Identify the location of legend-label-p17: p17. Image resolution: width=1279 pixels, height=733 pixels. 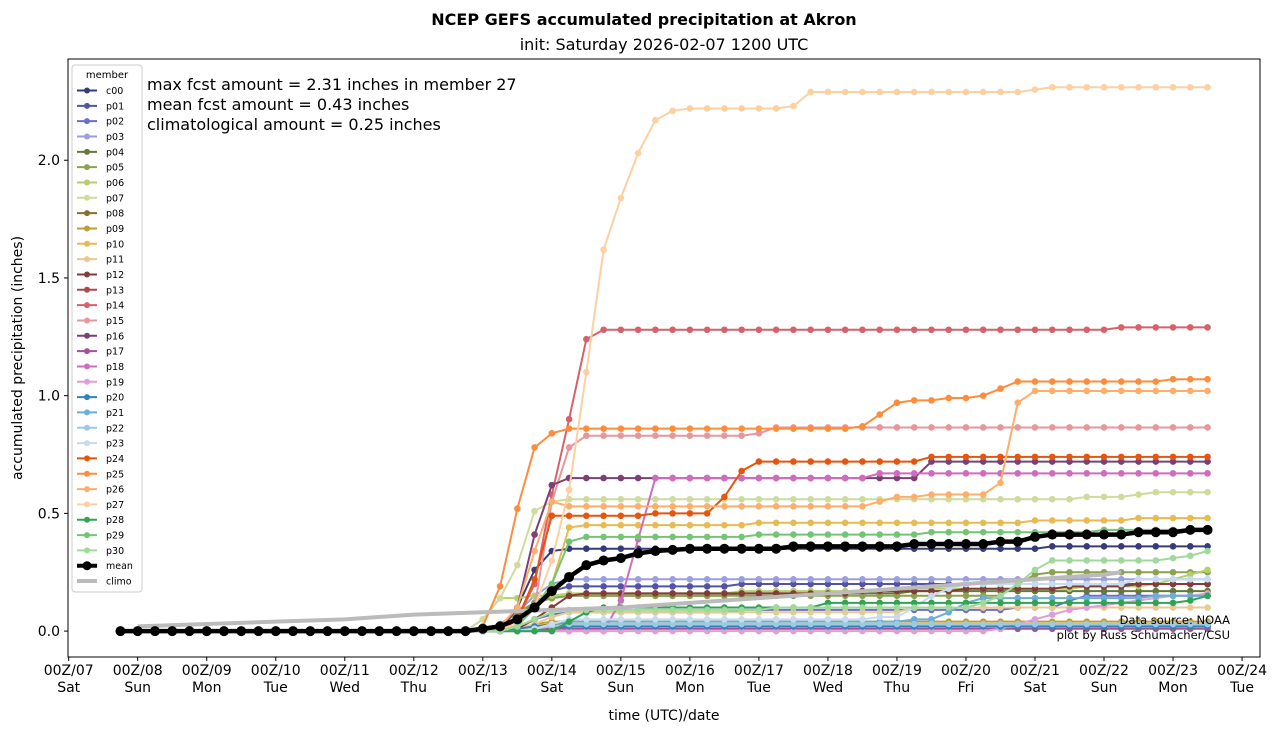
(115, 352).